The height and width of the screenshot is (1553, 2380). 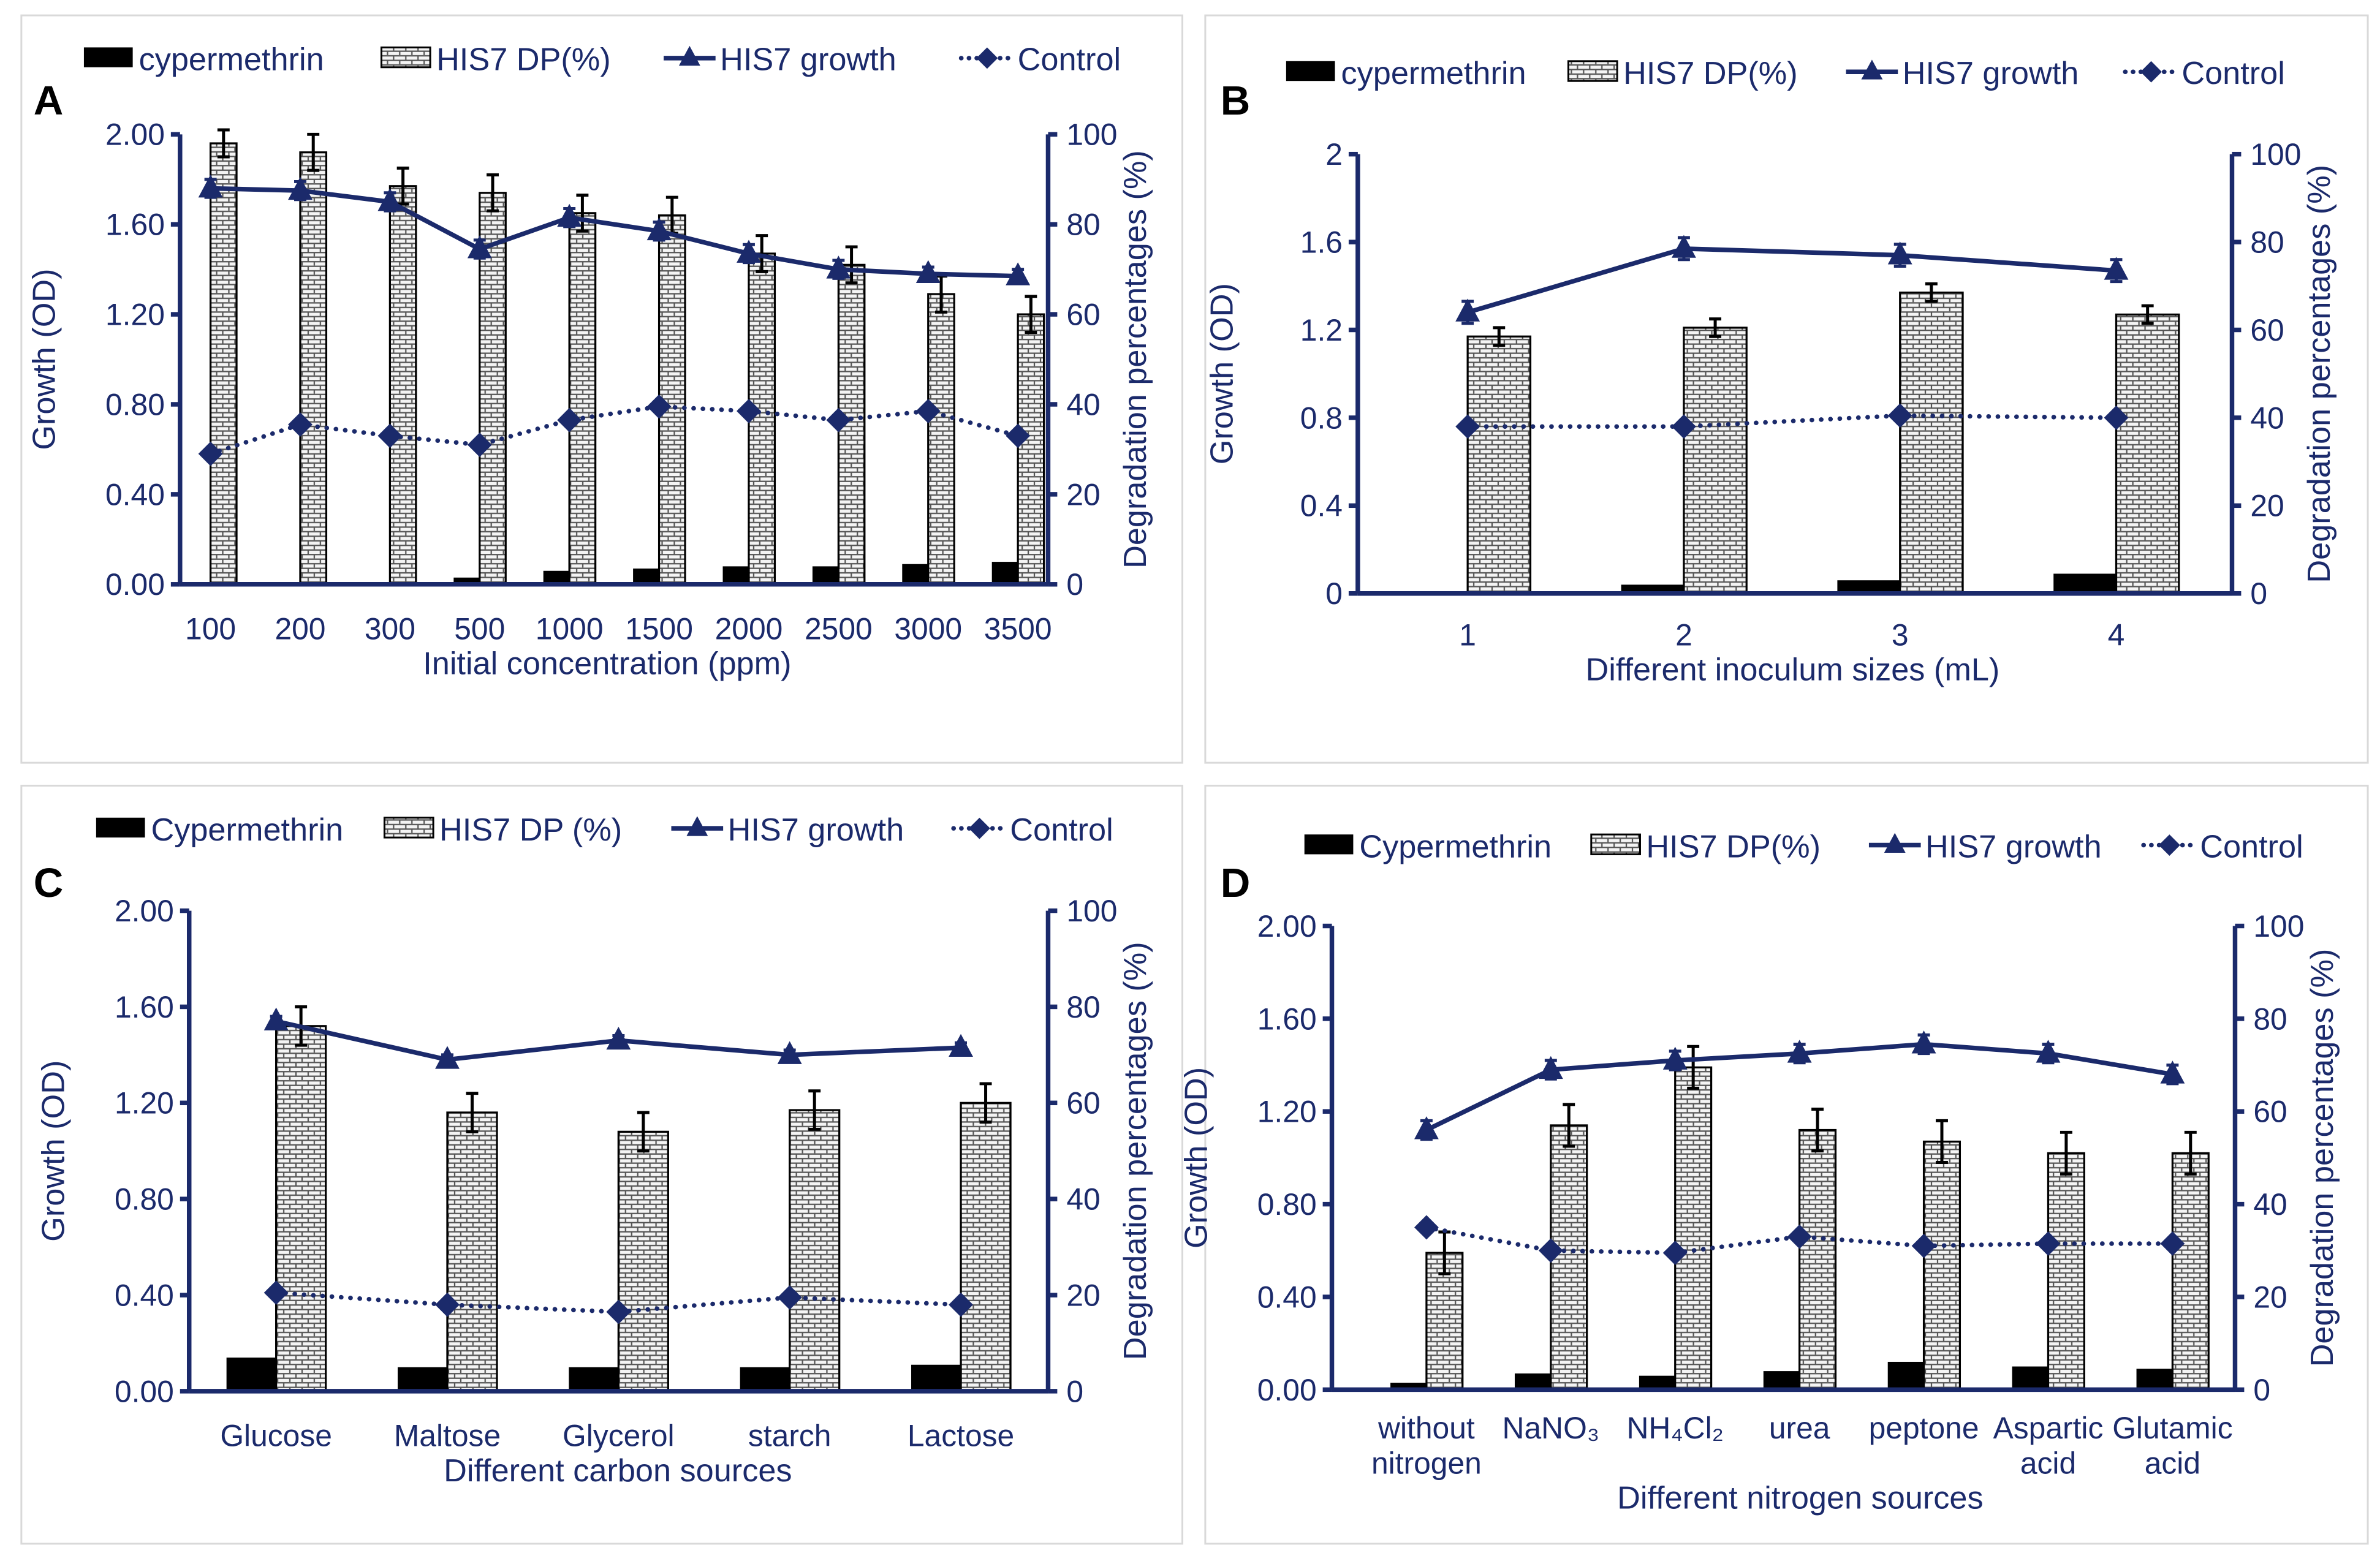 I want to click on x-tick-label: 4, so click(x=2116, y=635).